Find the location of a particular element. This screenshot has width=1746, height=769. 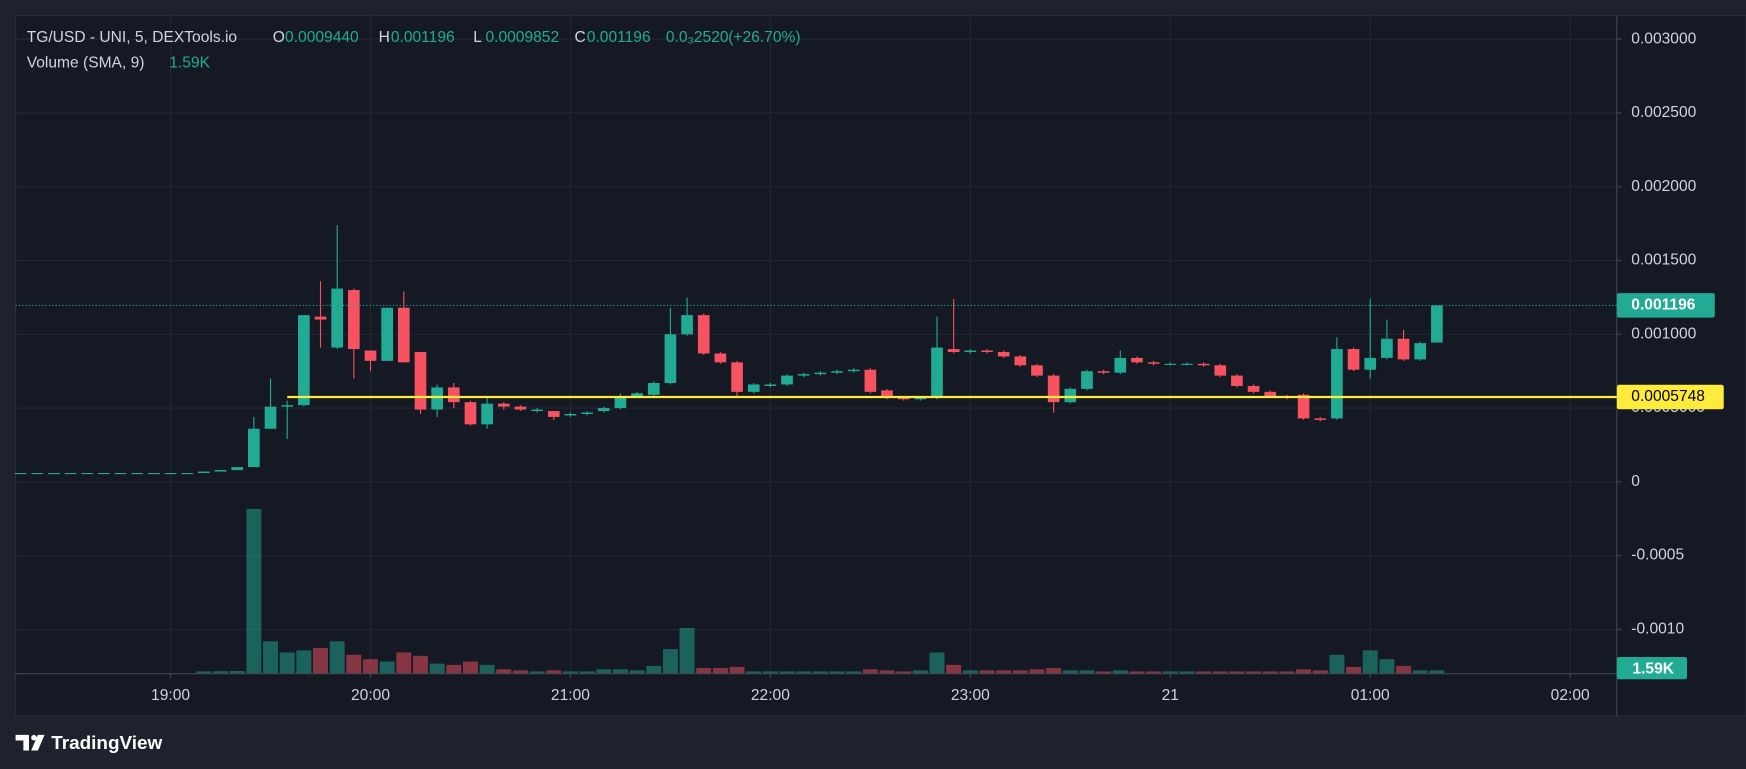

ohlc-legend: O 0.0009440 H 0.001196 L 0.0009852 C 0.001196 is located at coordinates (462, 37).